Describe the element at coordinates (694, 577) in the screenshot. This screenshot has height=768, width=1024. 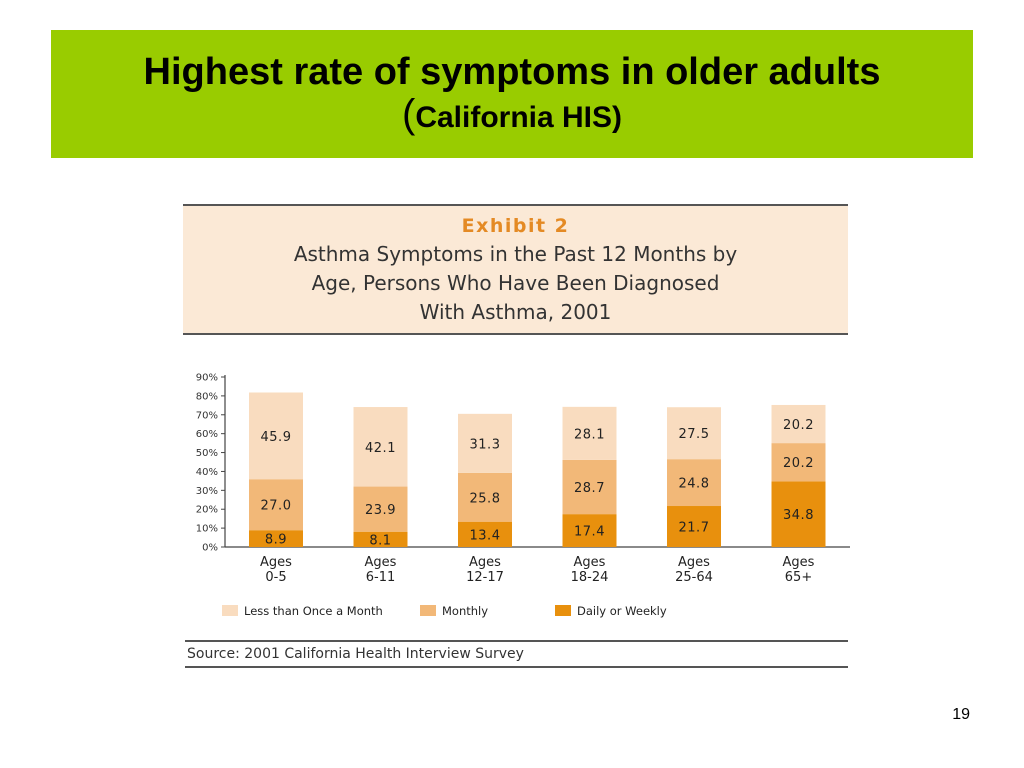
I see `x-category-label: 25-64` at that location.